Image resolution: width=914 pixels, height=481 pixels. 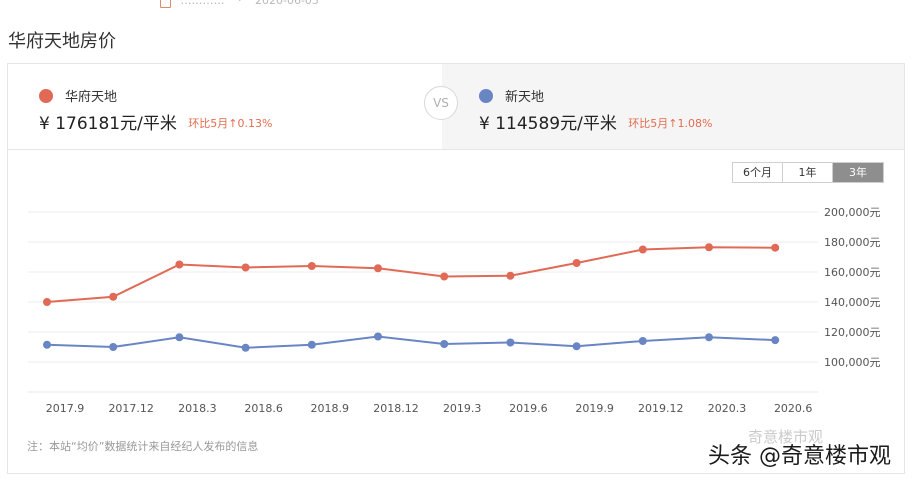 What do you see at coordinates (165, 4) in the screenshot?
I see `document-icon` at bounding box center [165, 4].